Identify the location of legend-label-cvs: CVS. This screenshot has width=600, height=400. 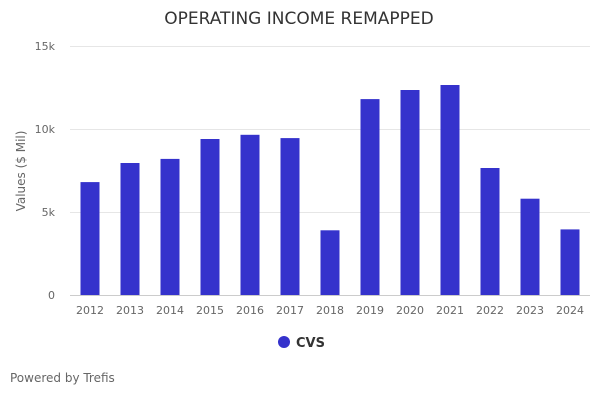
(310, 343).